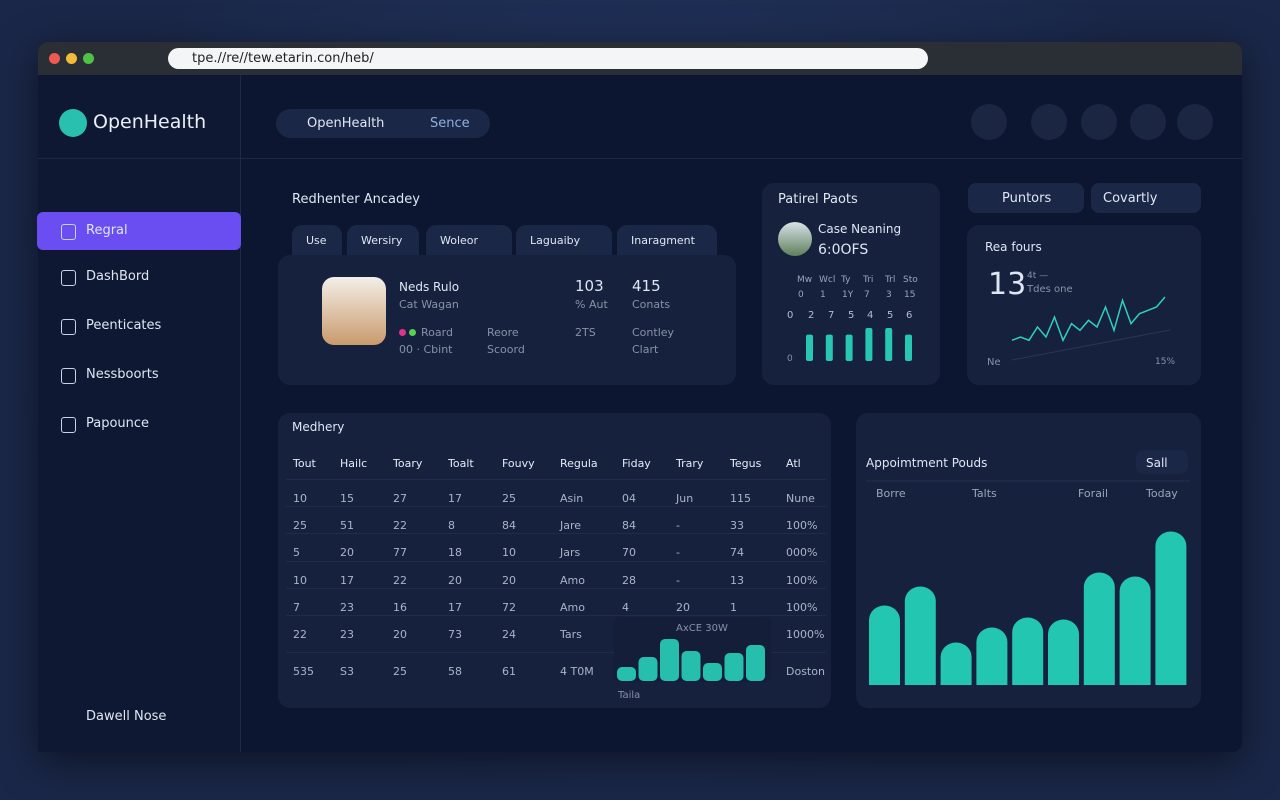 Image resolution: width=1280 pixels, height=800 pixels. Describe the element at coordinates (88, 58) in the screenshot. I see `max-dot` at that location.